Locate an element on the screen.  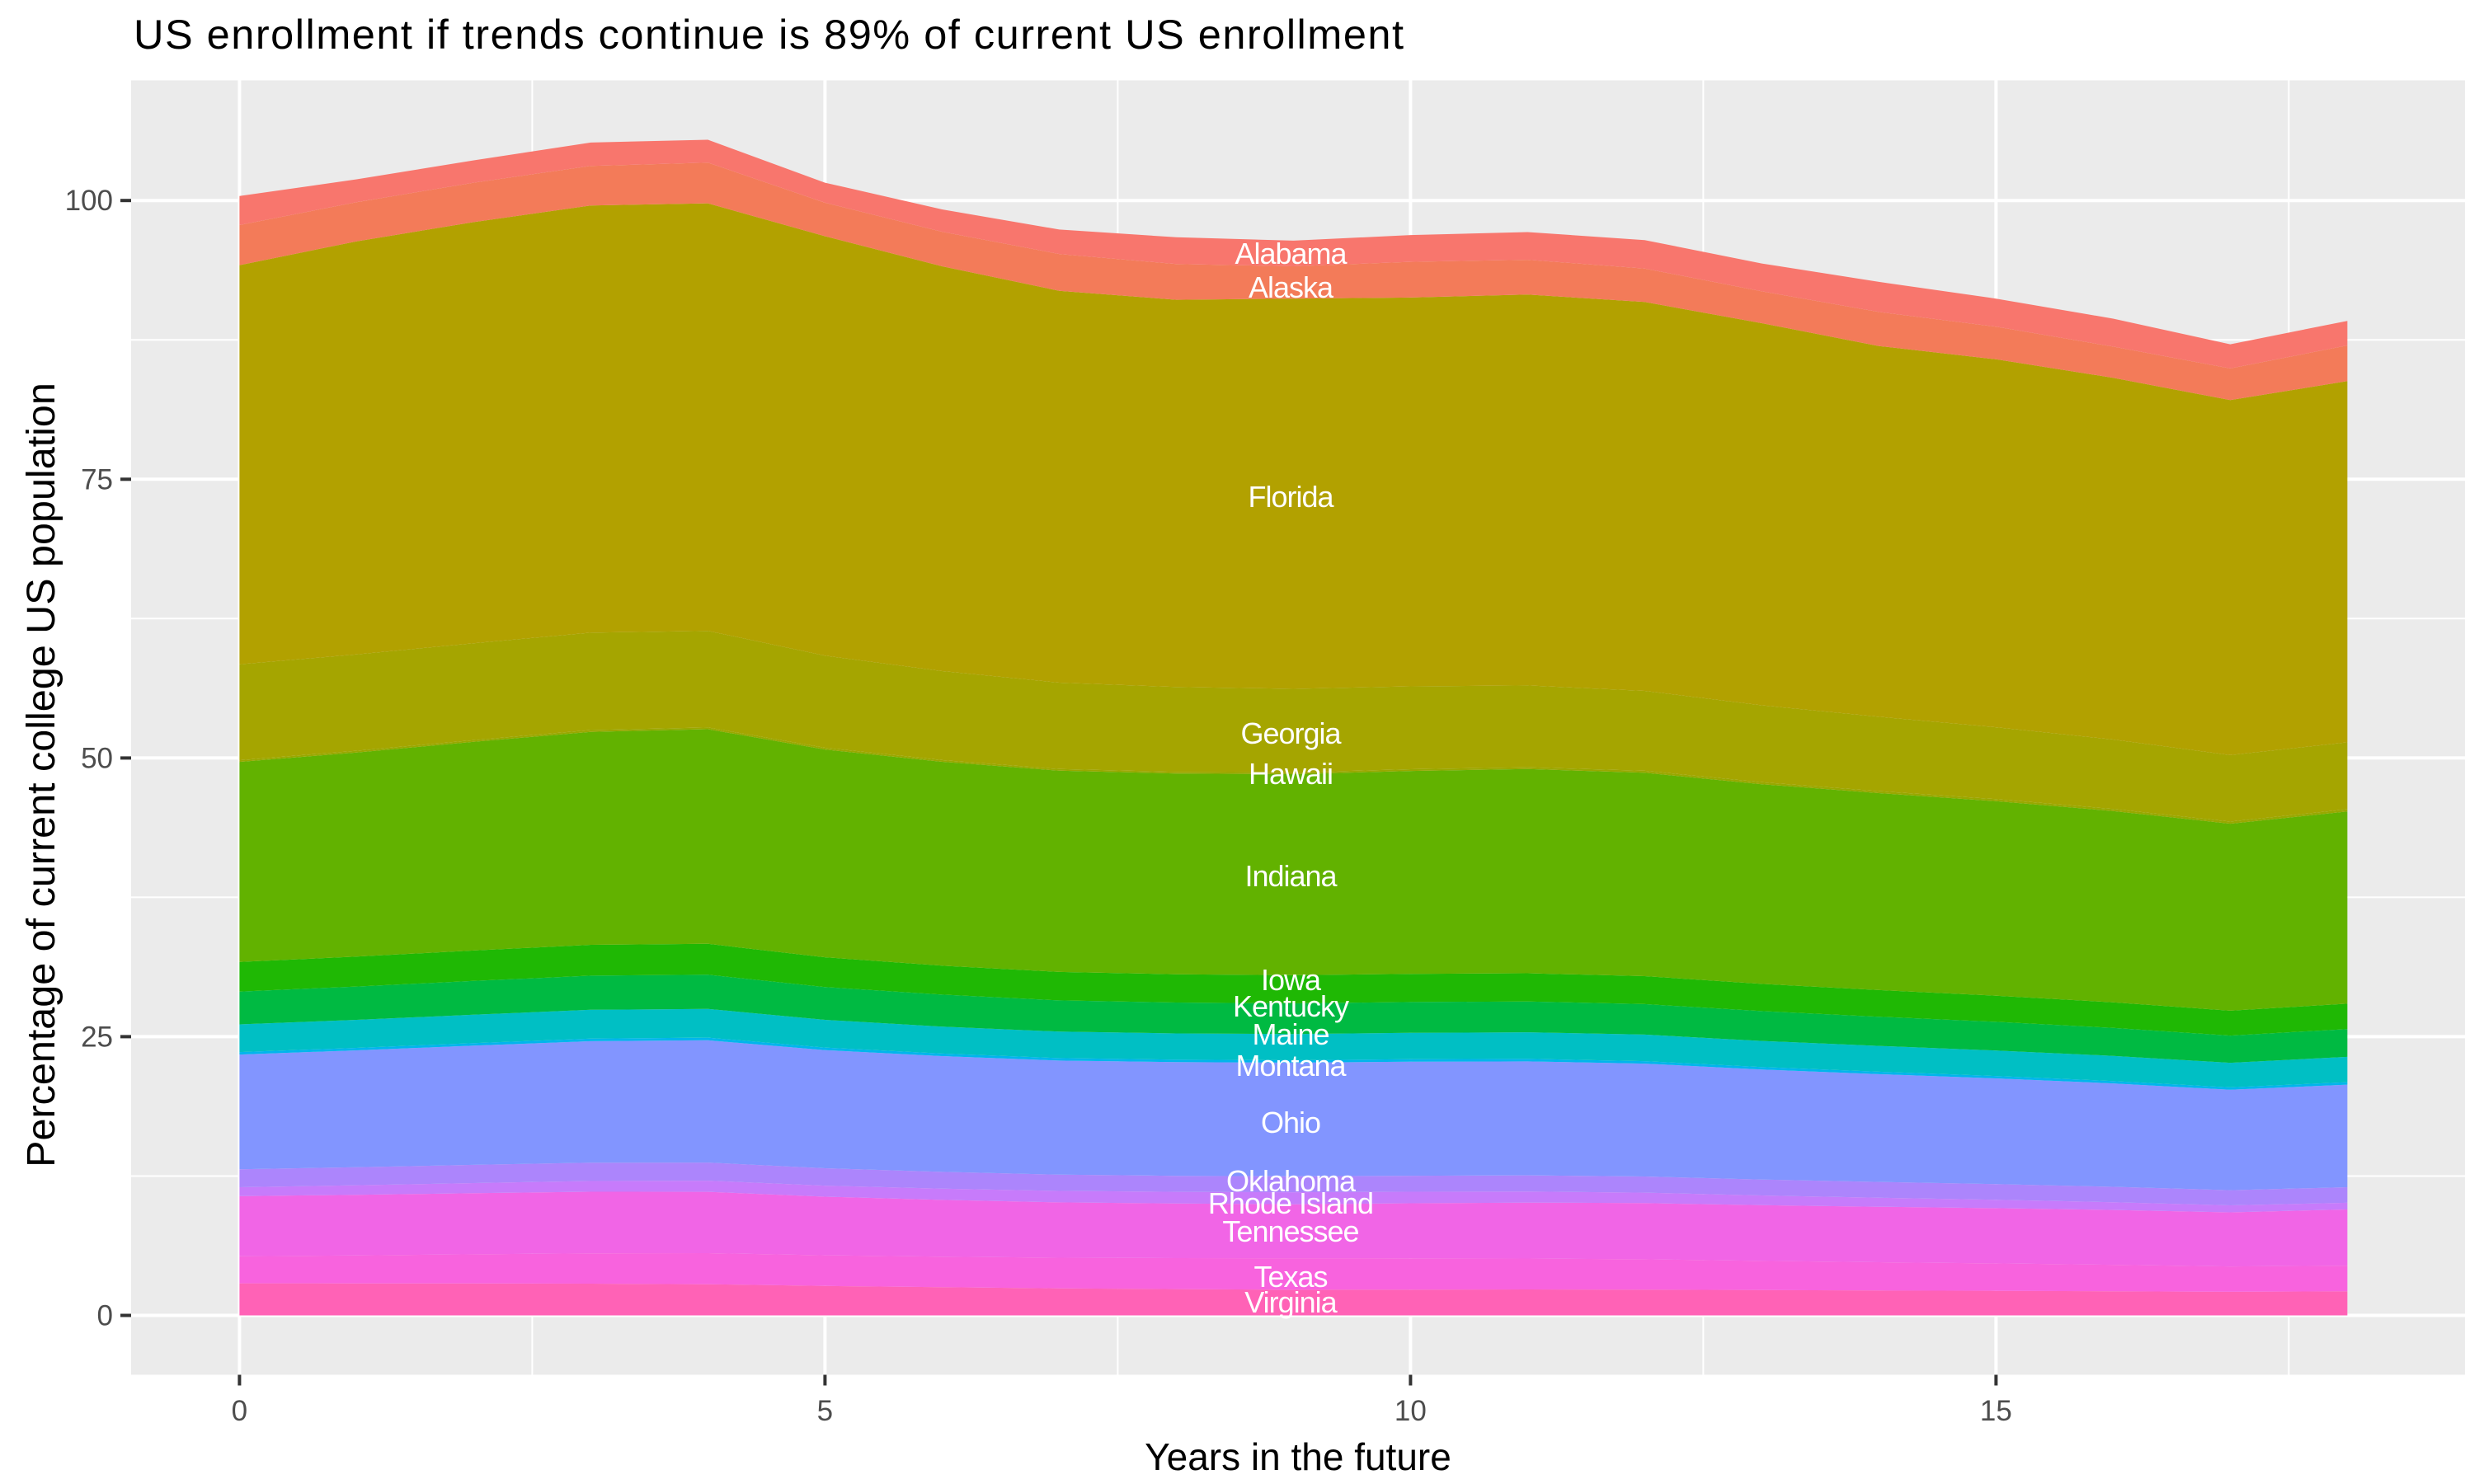
svg-text: Iowa is located at coordinates (1291, 980).